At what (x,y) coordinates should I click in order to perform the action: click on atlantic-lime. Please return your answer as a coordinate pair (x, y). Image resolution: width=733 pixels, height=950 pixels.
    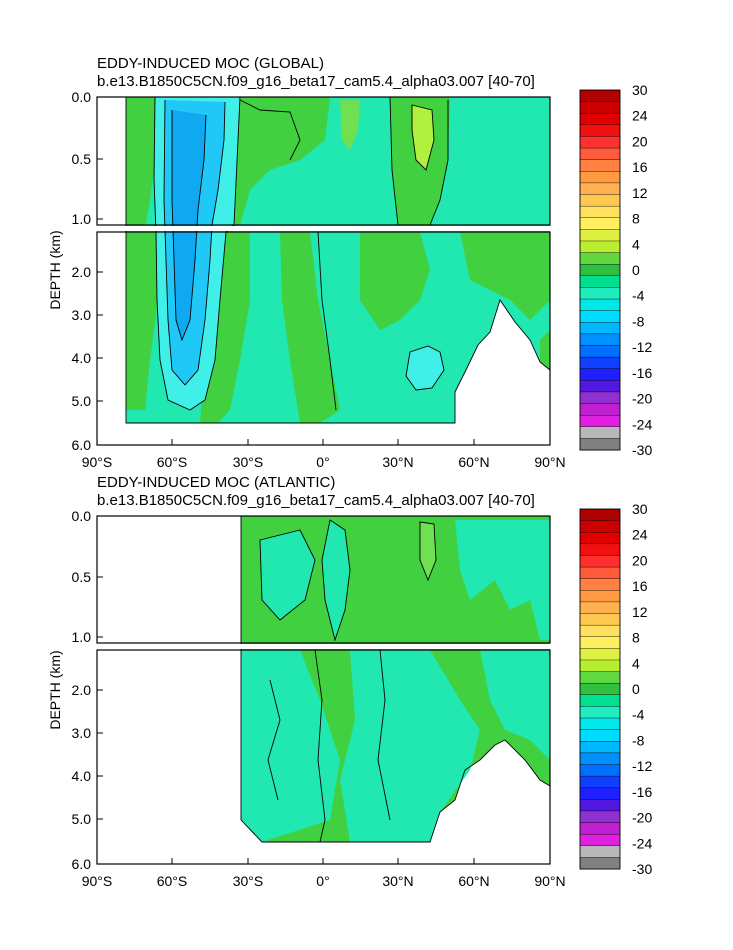
    Looking at the image, I should click on (428, 551).